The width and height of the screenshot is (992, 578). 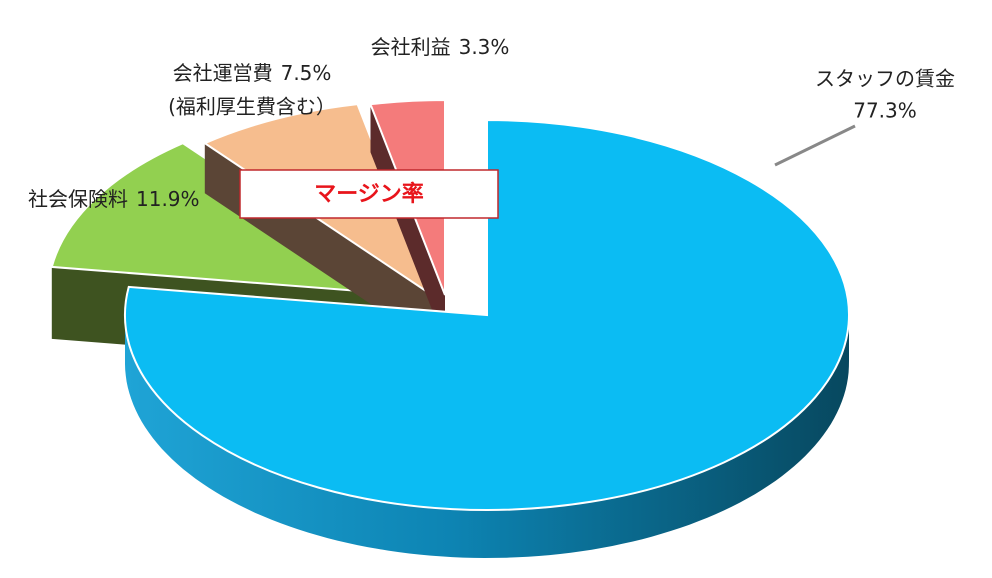 I want to click on value-label: 7.5%, so click(x=306, y=73).